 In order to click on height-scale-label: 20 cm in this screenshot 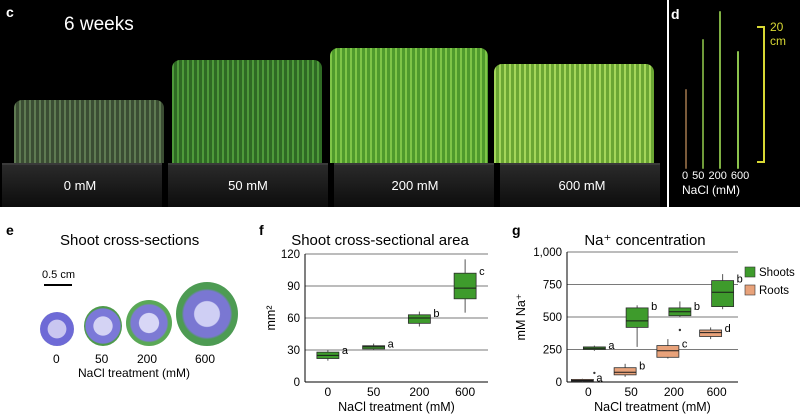, I will do `click(778, 34)`.